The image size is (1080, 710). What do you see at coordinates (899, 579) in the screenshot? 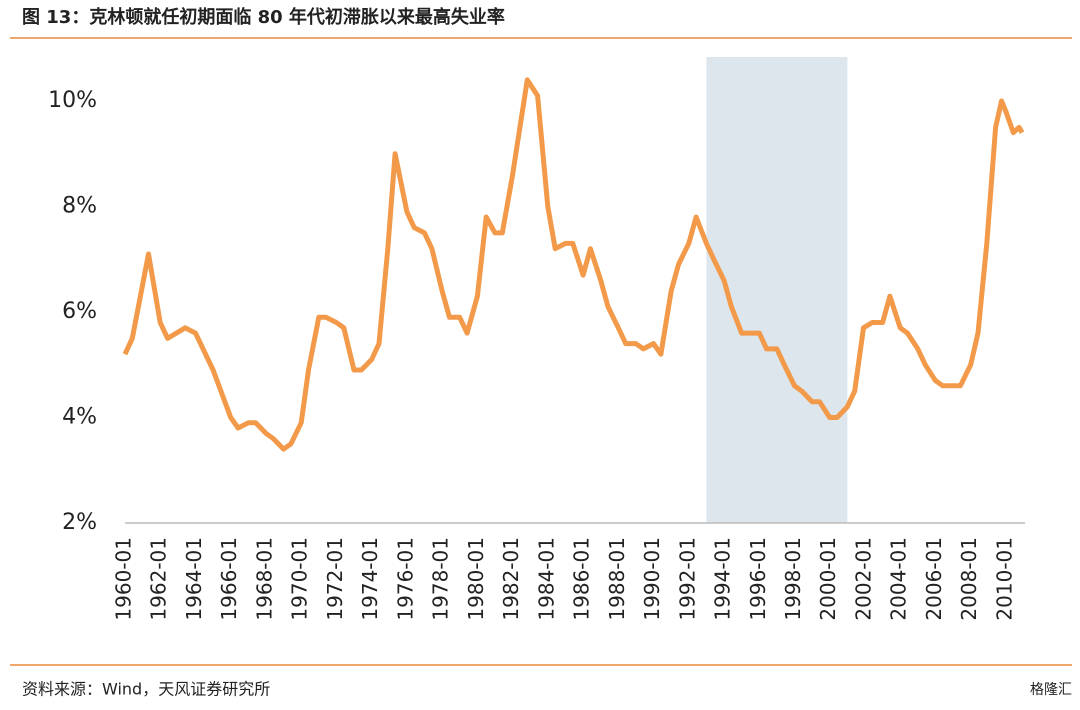
I see `x-tick-label: 2004-01` at bounding box center [899, 579].